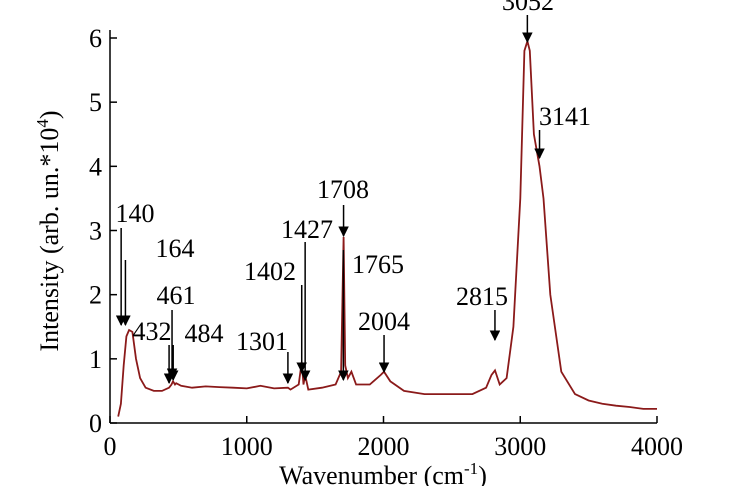 This screenshot has width=730, height=486. Describe the element at coordinates (95, 166) in the screenshot. I see `y-tick-label: 4` at that location.